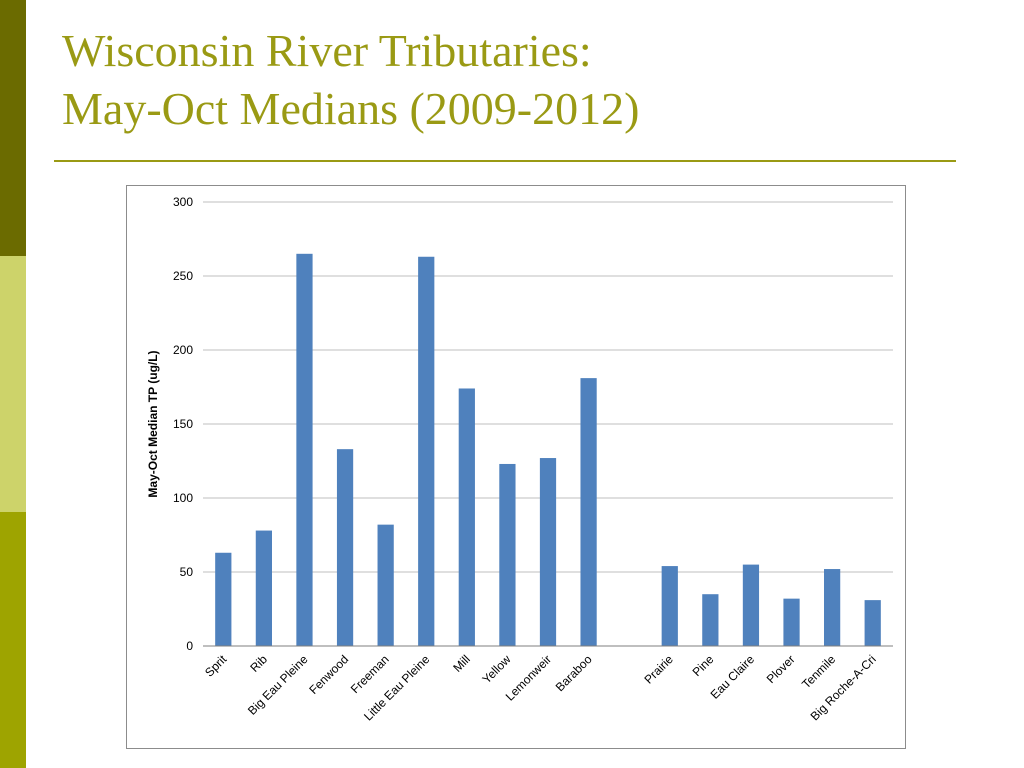  I want to click on x-tick-label: Eau Claire, so click(733, 677).